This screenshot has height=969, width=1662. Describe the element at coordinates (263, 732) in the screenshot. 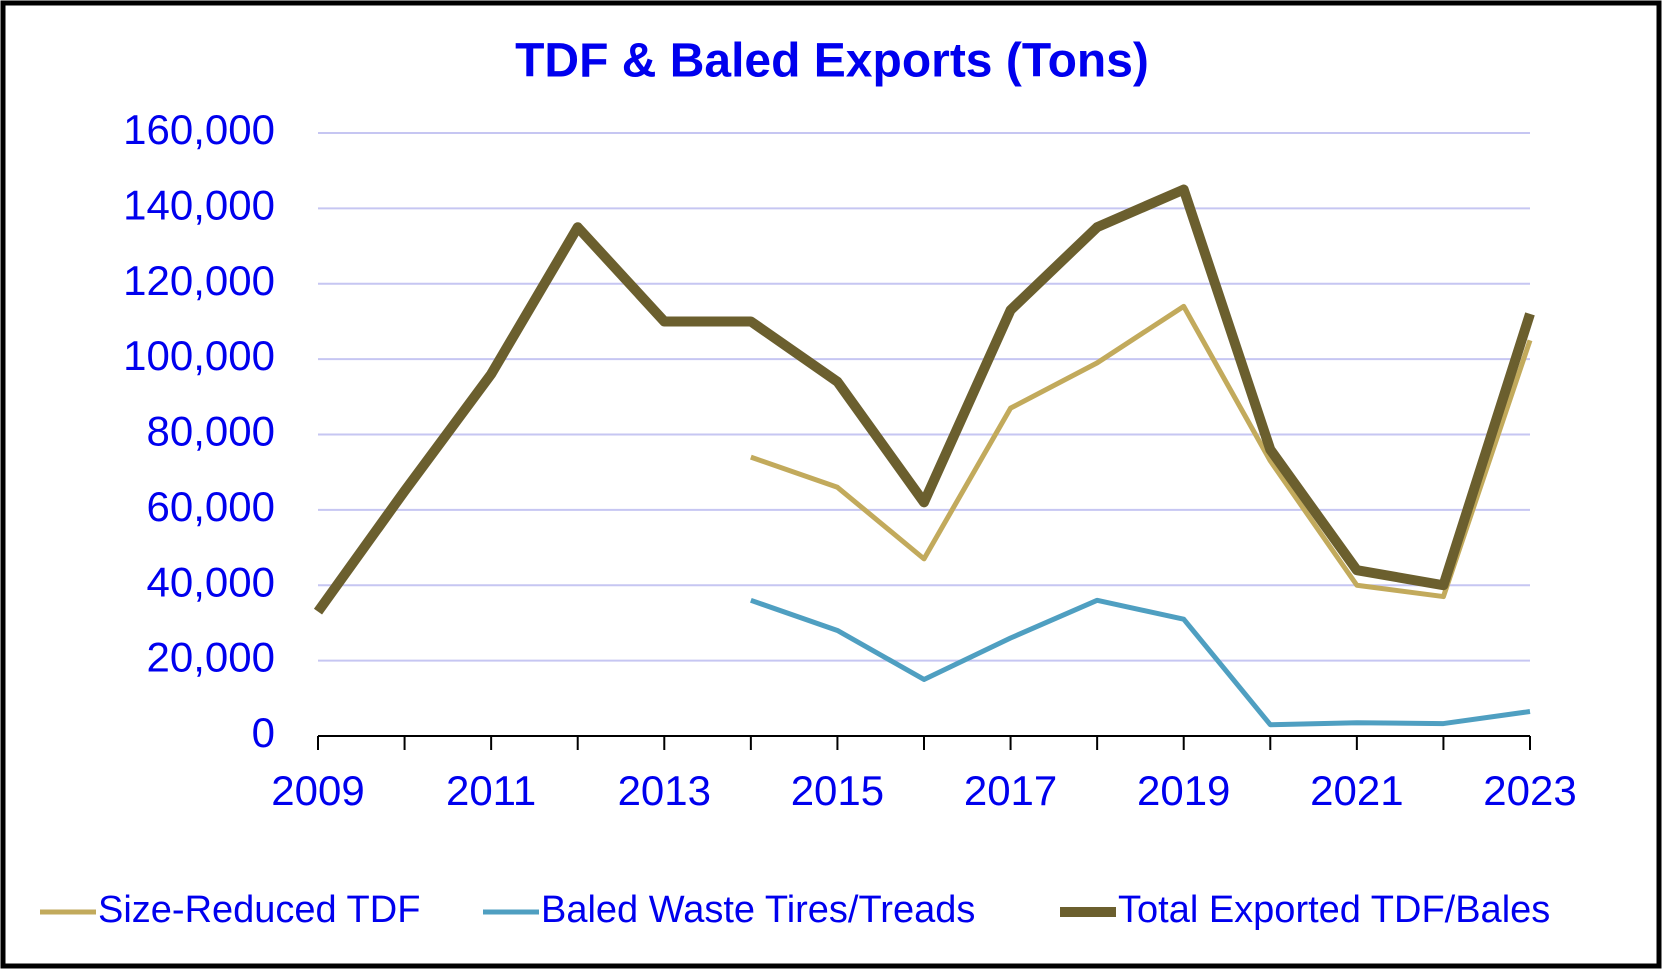

I see `y-tick-label: 0` at that location.